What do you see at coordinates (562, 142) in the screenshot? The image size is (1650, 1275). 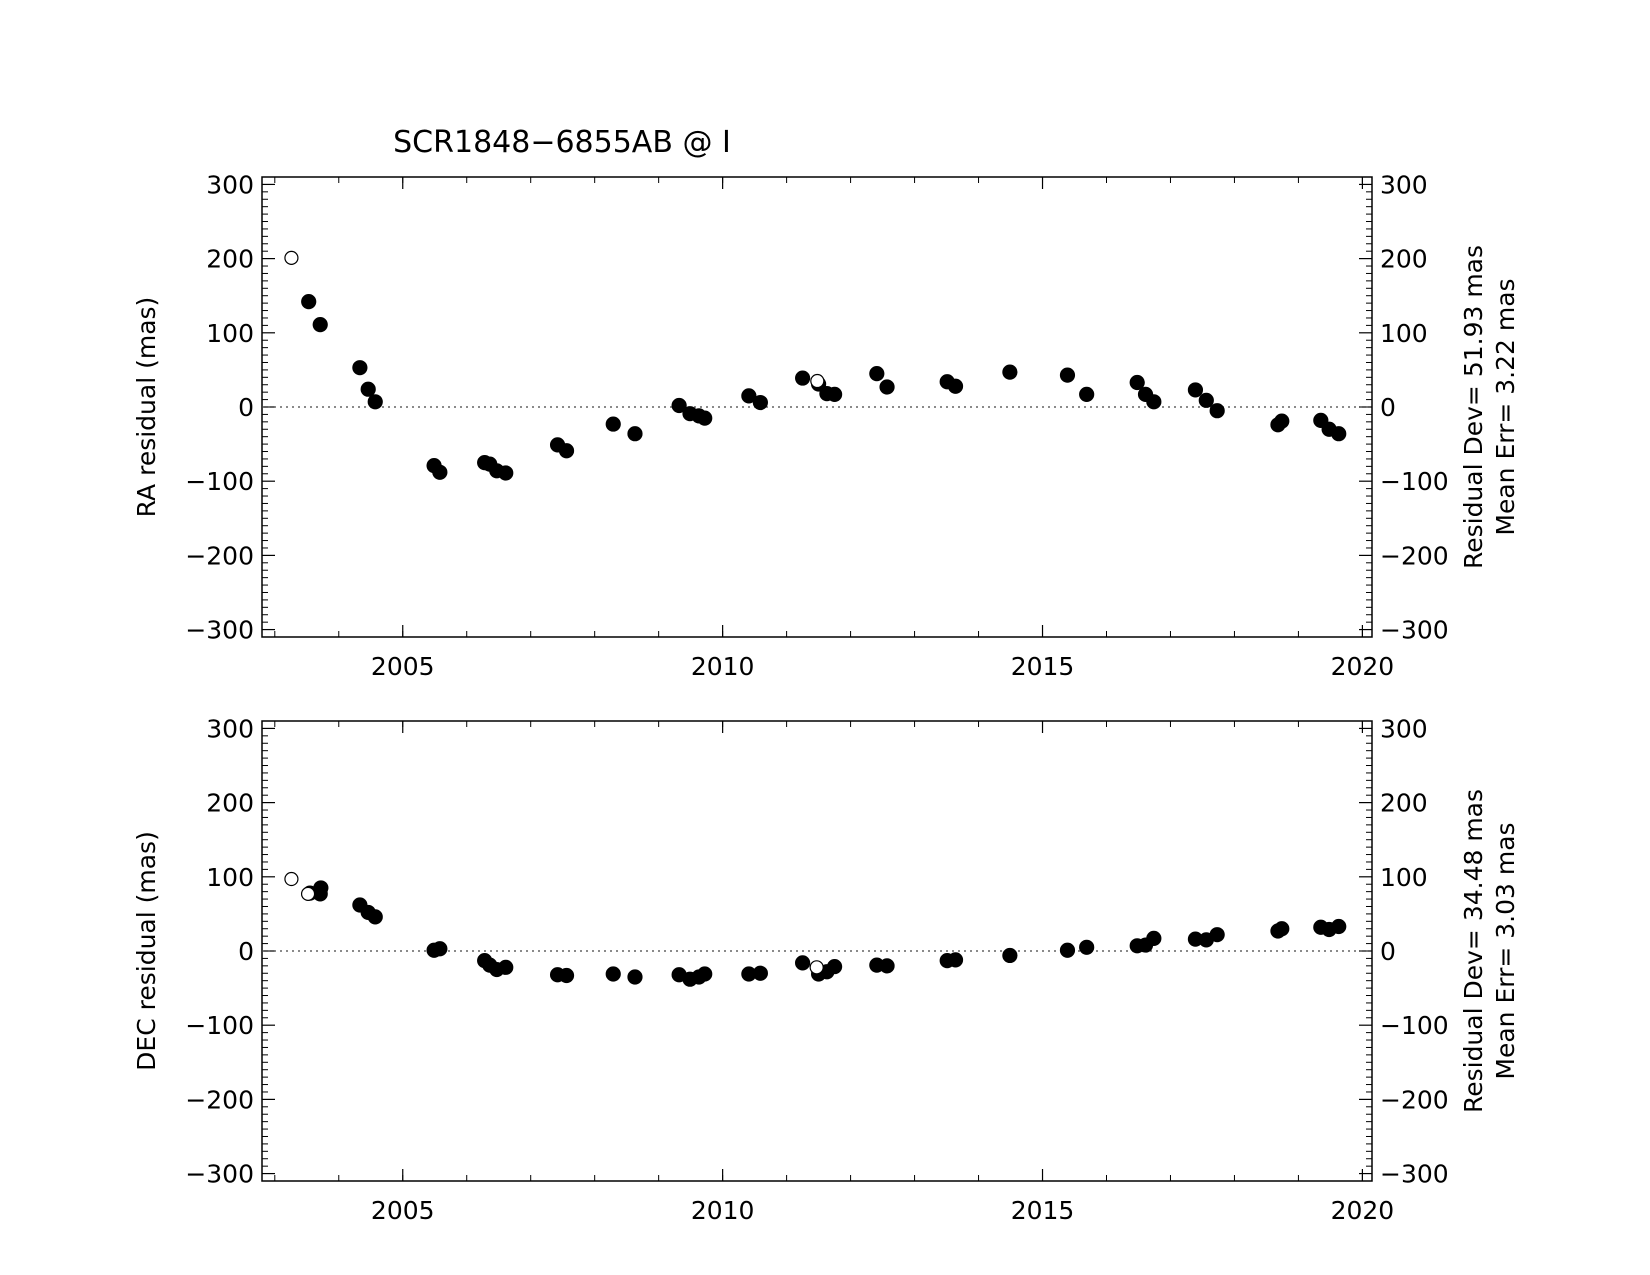 I see `chart-title: SCR1848−6855AB @ I` at bounding box center [562, 142].